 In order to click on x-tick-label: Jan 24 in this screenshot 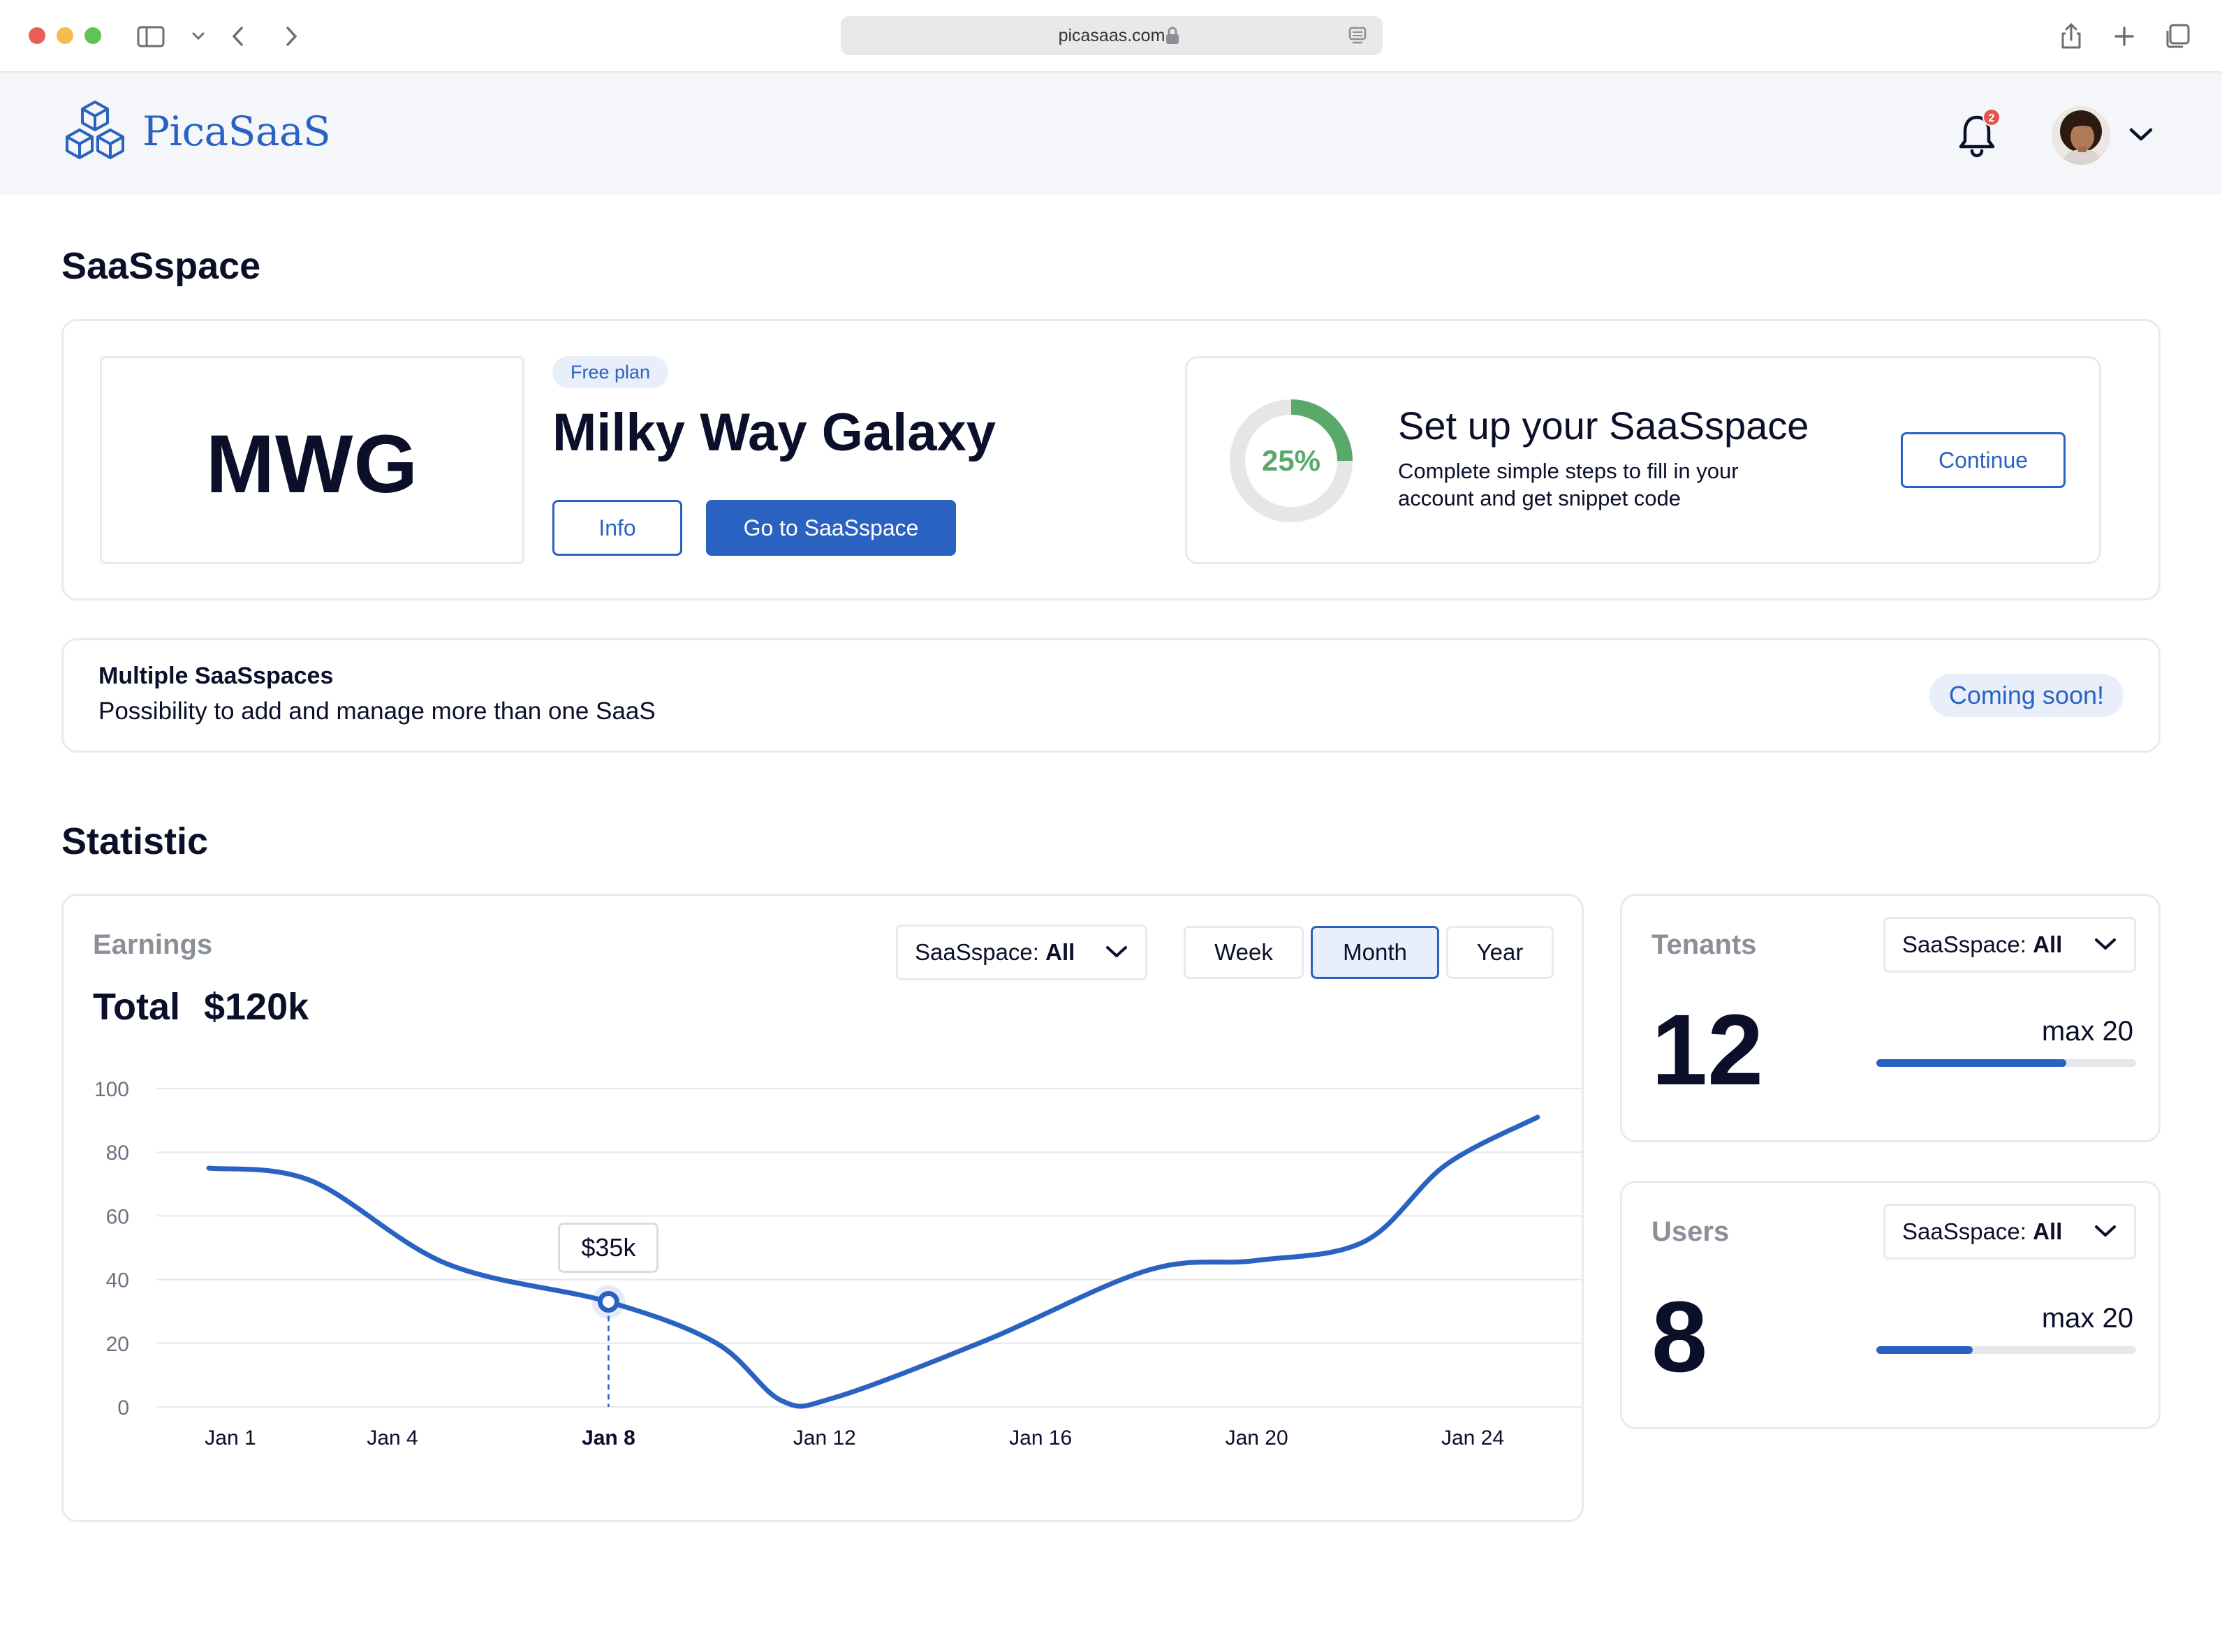, I will do `click(1472, 1438)`.